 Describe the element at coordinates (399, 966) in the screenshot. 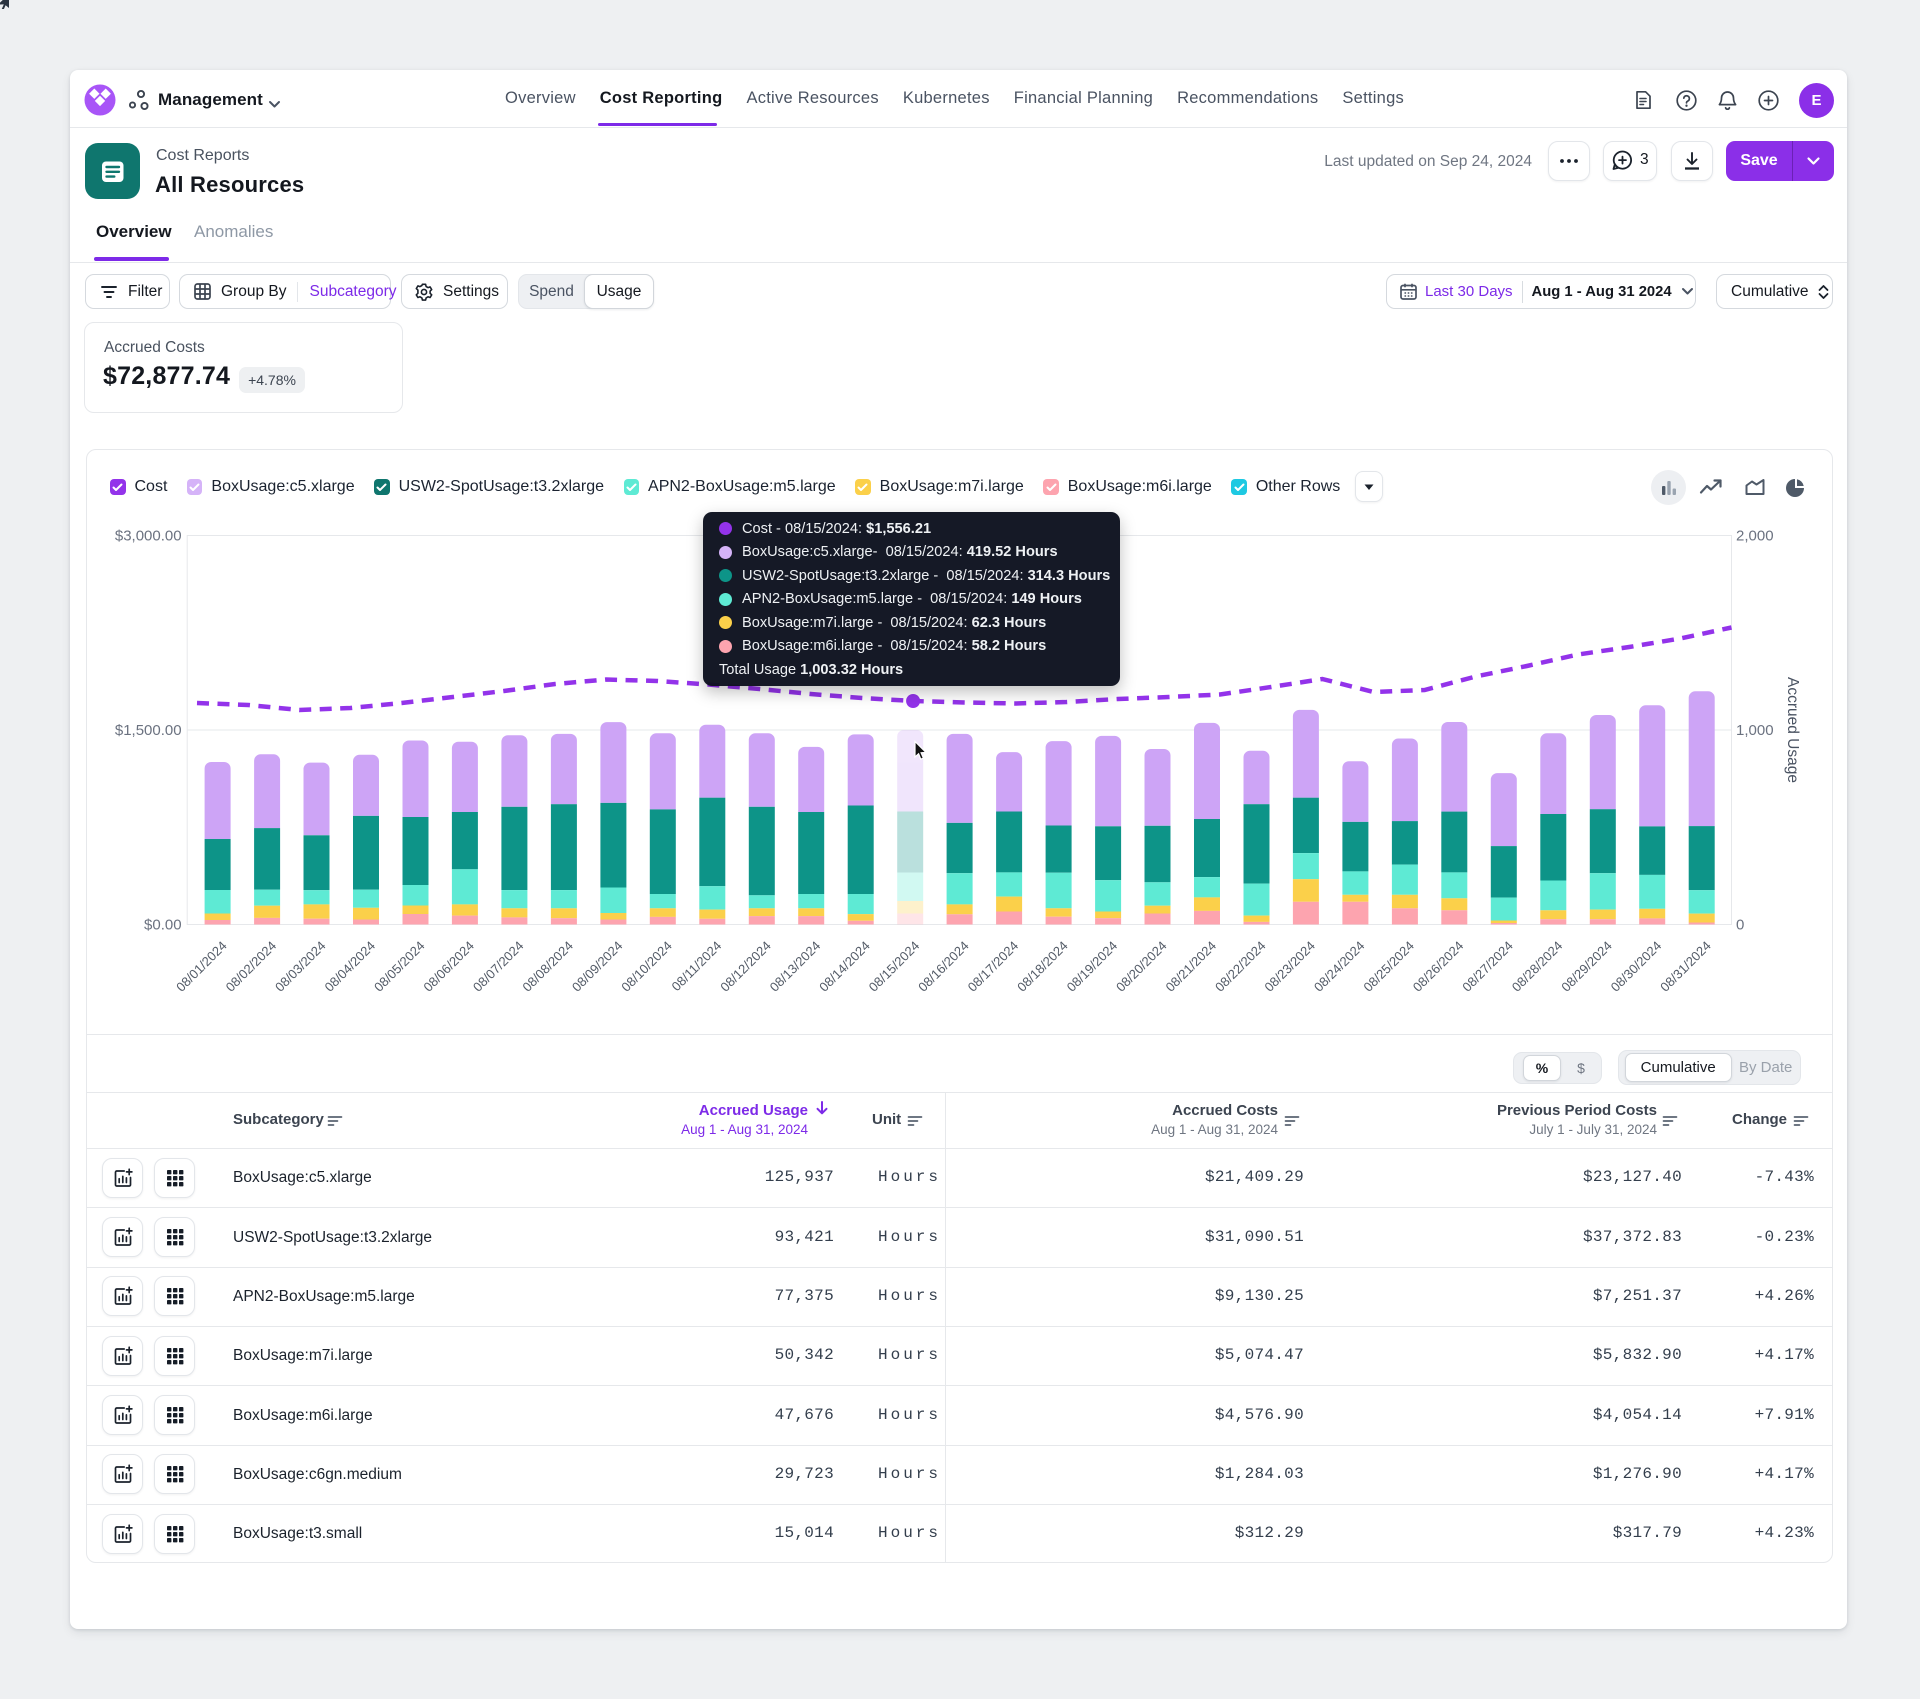

I see `svg-text: 08/05/2024` at that location.